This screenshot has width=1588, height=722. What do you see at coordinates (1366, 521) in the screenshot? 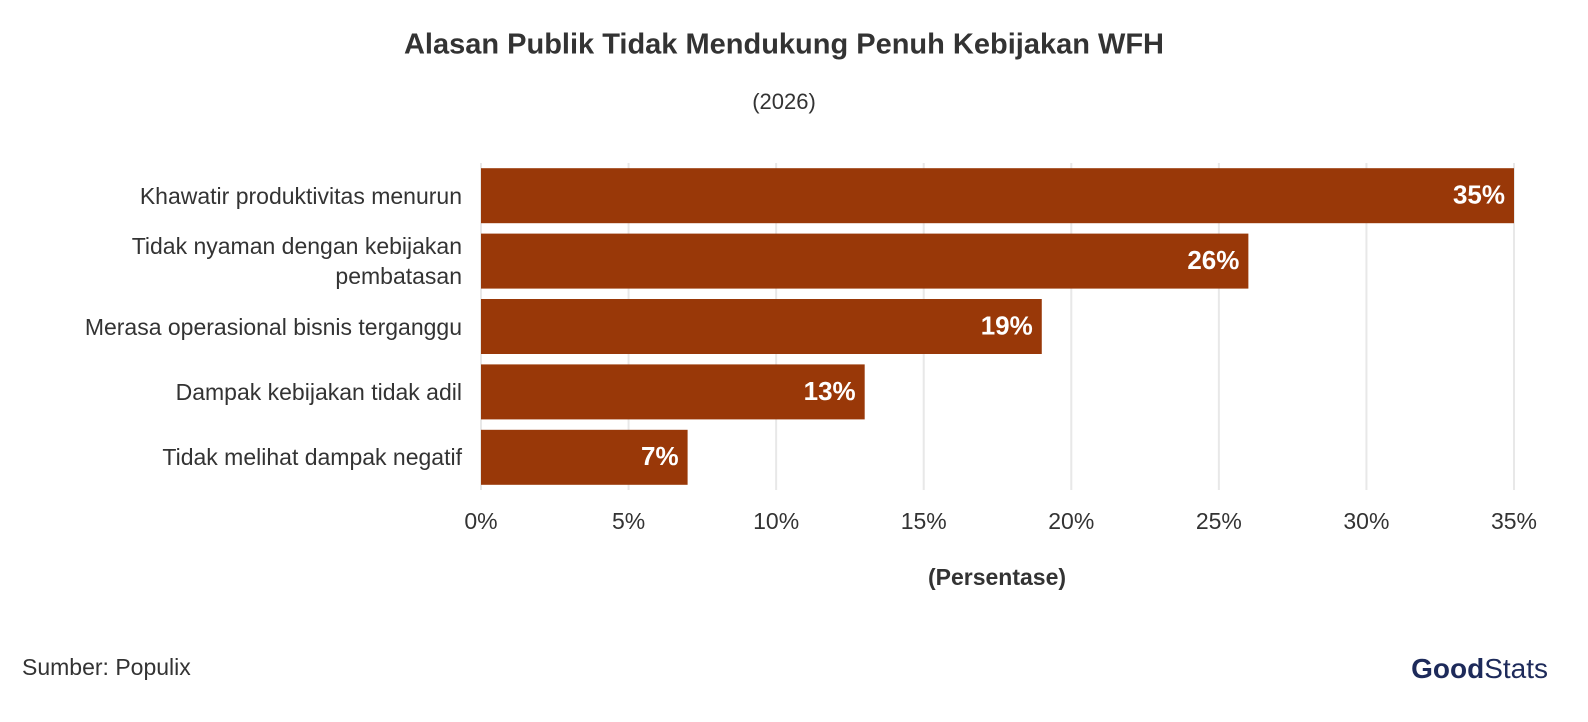
I see `x-tick-label: 30%` at bounding box center [1366, 521].